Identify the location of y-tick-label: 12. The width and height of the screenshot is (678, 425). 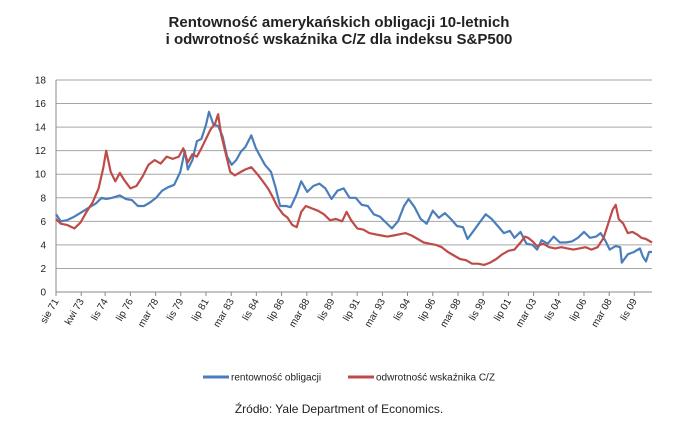
(41, 151).